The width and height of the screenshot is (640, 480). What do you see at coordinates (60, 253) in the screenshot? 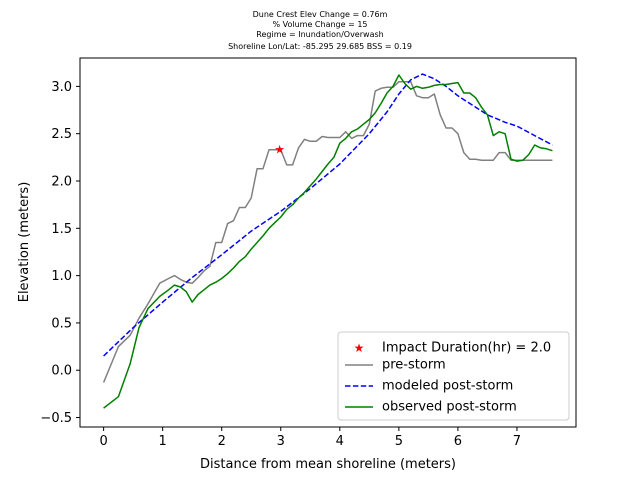
I see `y-axis: −0.5 0.0 0.5 1.0 1.5 2.0 2.5 3.0` at bounding box center [60, 253].